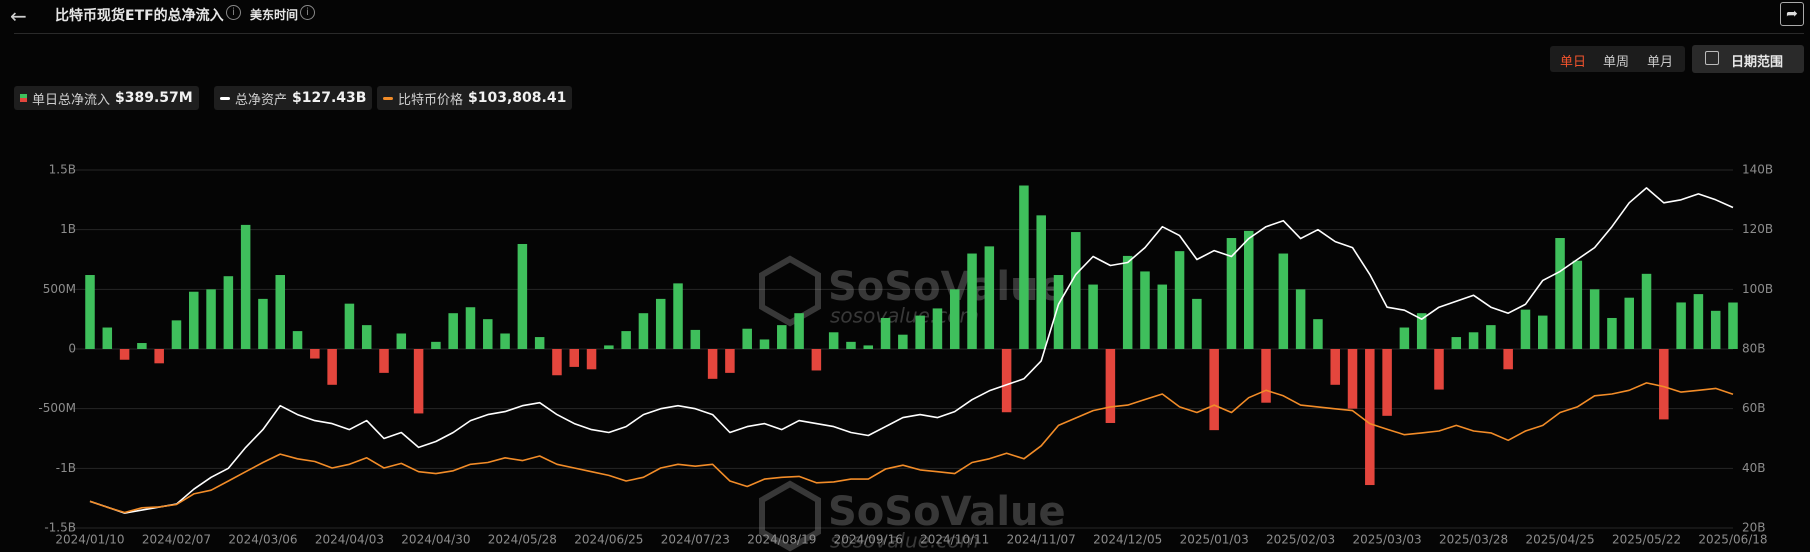  Describe the element at coordinates (435, 540) in the screenshot. I see `x-tick-label: 2024/04/30` at that location.